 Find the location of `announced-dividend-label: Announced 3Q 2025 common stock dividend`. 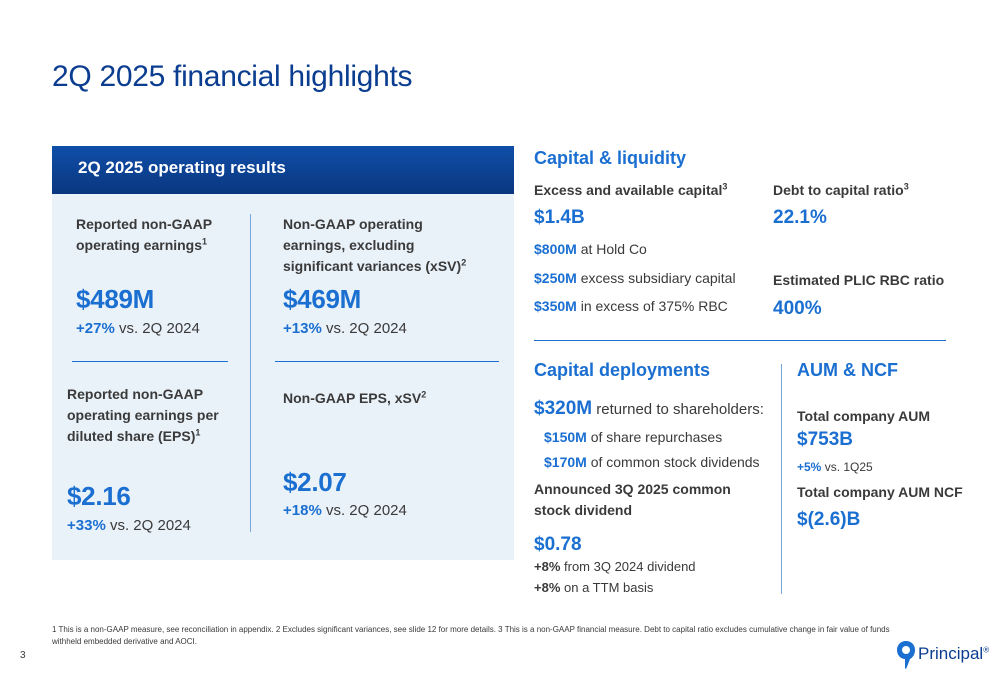

announced-dividend-label: Announced 3Q 2025 common stock dividend is located at coordinates (632, 499).